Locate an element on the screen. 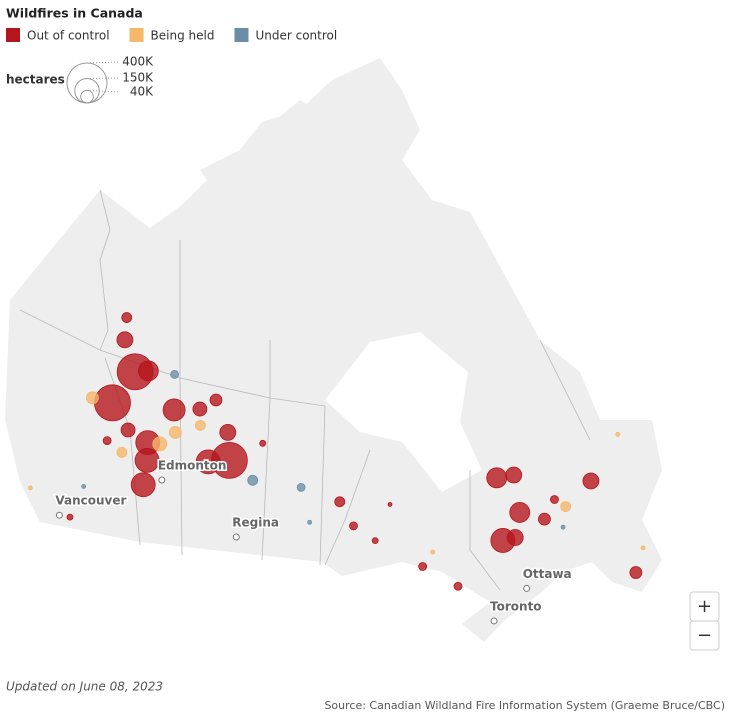 Image resolution: width=731 pixels, height=719 pixels. legend: Out of control Being held Under control is located at coordinates (171, 35).